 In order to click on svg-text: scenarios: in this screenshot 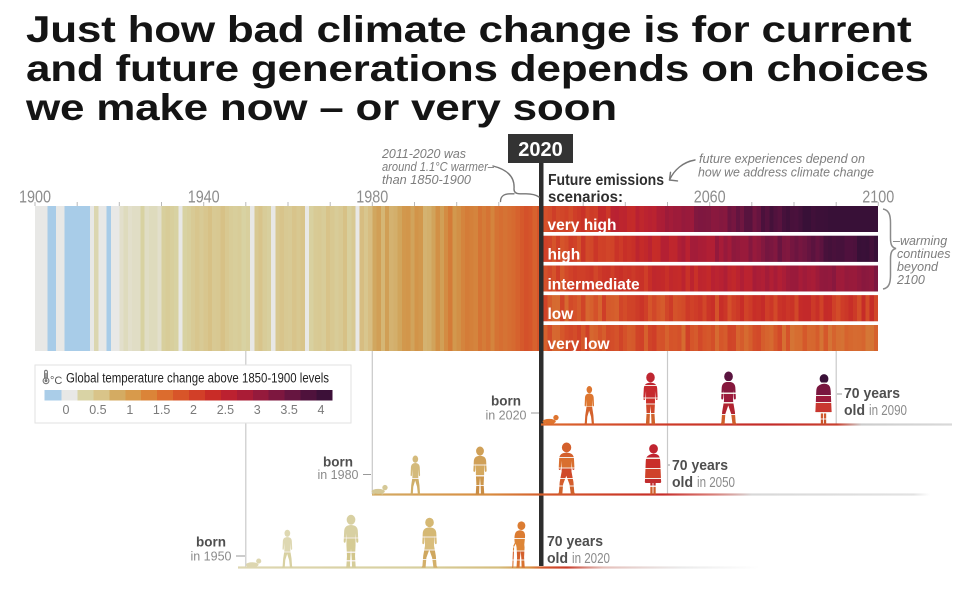, I will do `click(585, 197)`.